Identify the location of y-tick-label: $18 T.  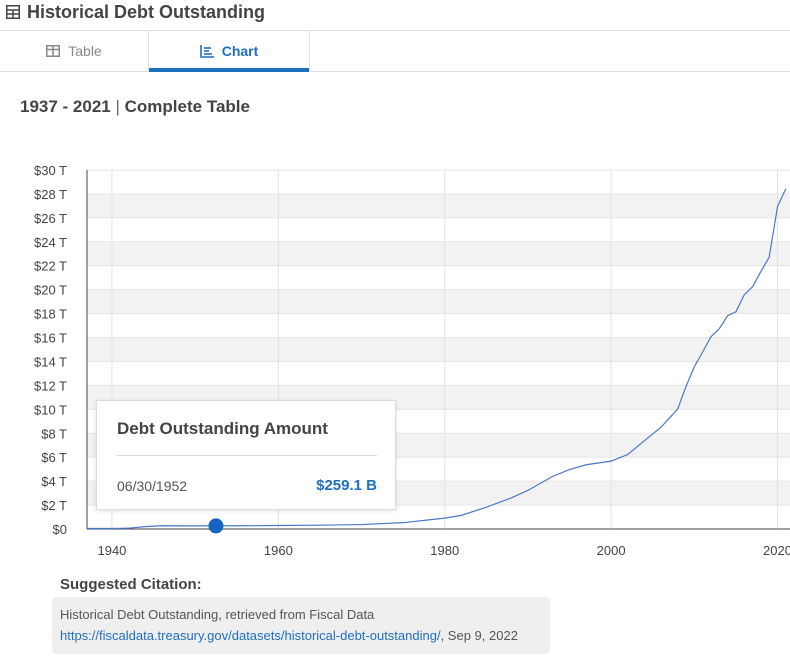
(50, 314).